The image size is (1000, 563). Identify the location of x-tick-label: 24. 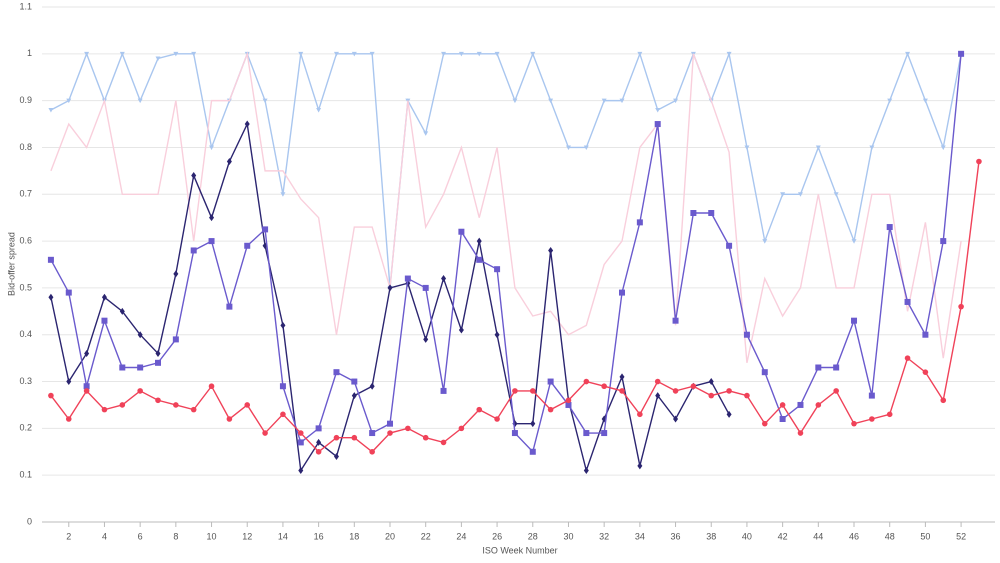
(461, 536).